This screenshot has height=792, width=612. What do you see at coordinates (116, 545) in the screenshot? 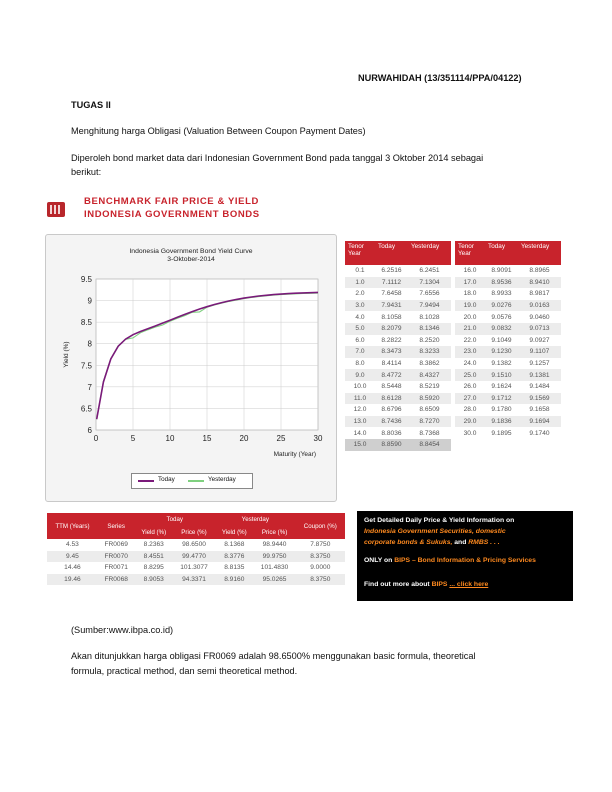
I see `series-cell: FR0069` at bounding box center [116, 545].